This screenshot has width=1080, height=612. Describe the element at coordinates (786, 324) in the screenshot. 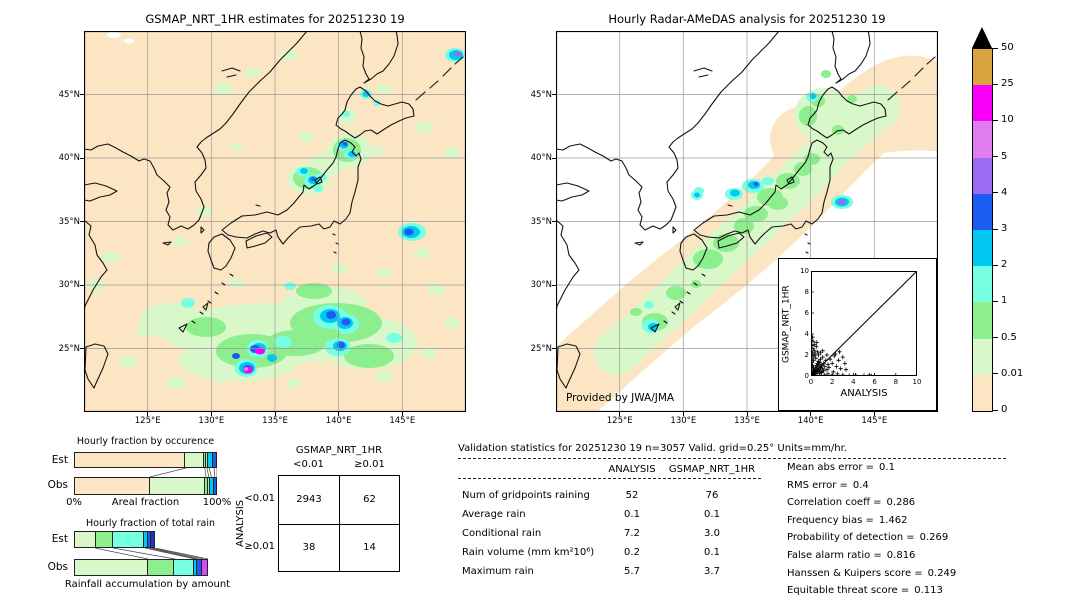

I see `inset-ylabel: GSMAP_NRT_1HR` at that location.